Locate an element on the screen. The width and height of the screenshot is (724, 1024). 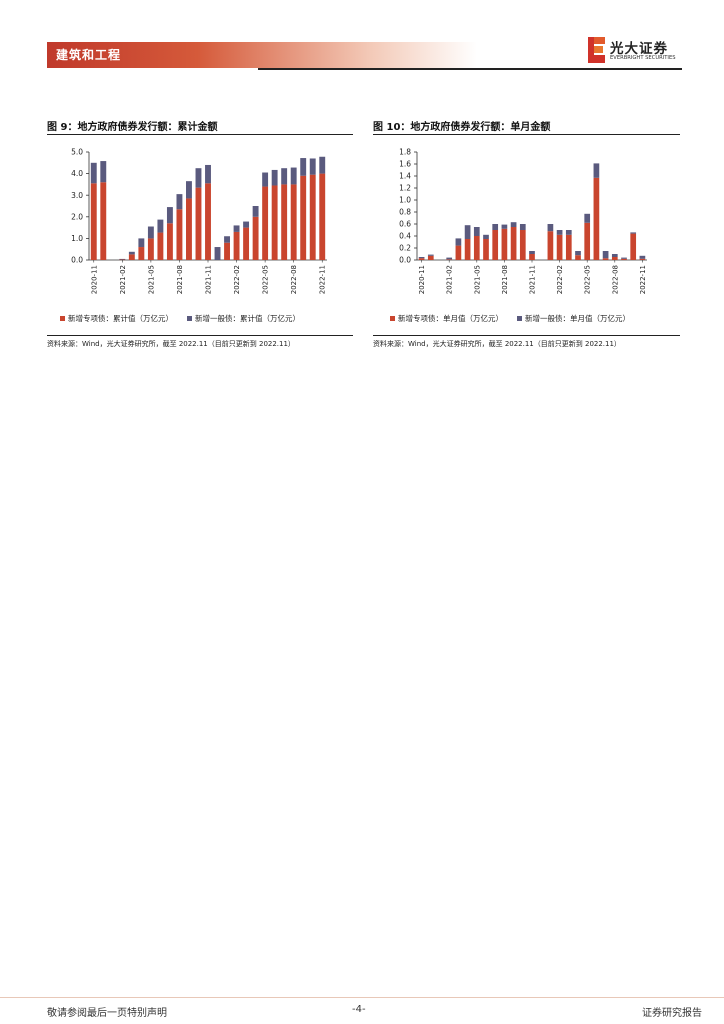
brand-logo: 光大证券 EVERBRIGHT SECURITIES is located at coordinates (637, 51).